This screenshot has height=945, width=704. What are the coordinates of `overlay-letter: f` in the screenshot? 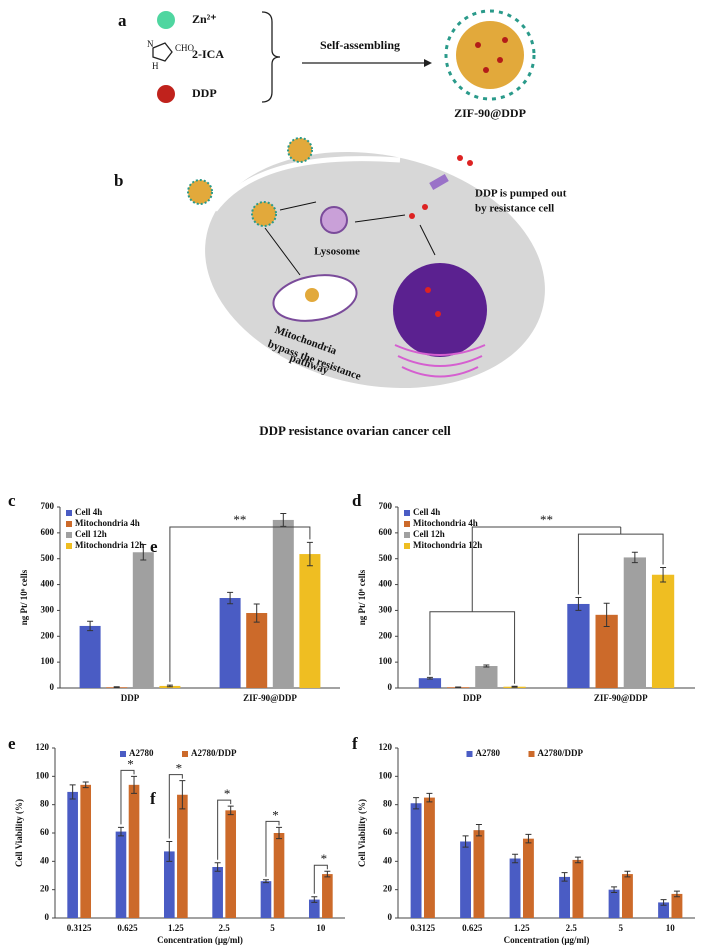 It's located at (153, 798).